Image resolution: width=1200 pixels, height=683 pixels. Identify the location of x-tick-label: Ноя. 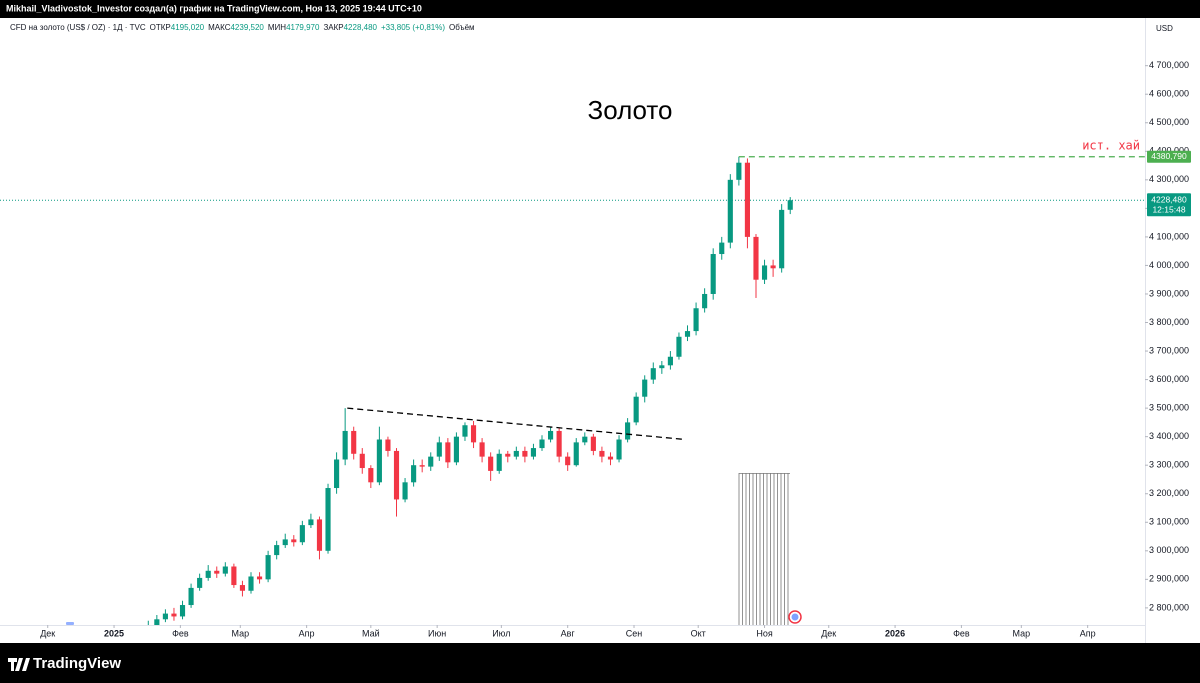
(764, 633).